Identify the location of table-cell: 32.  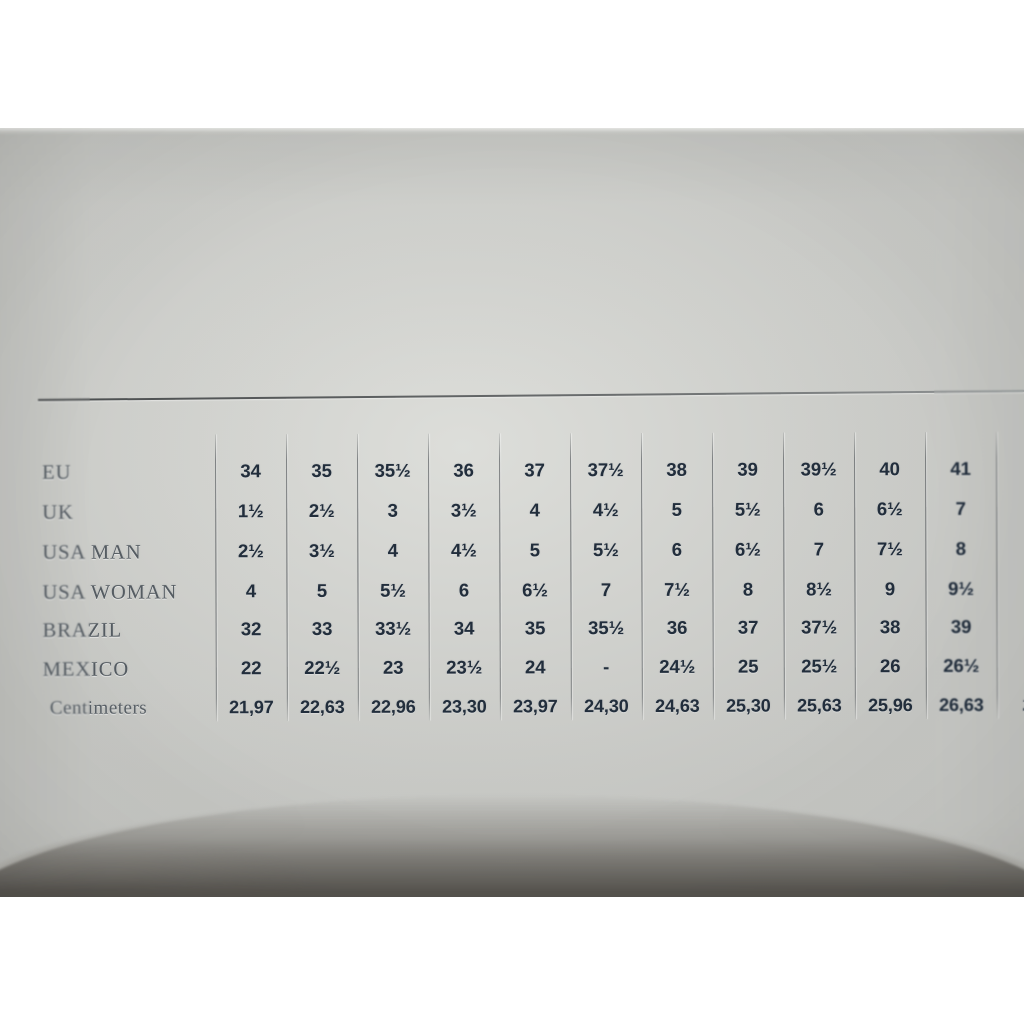
(251, 629).